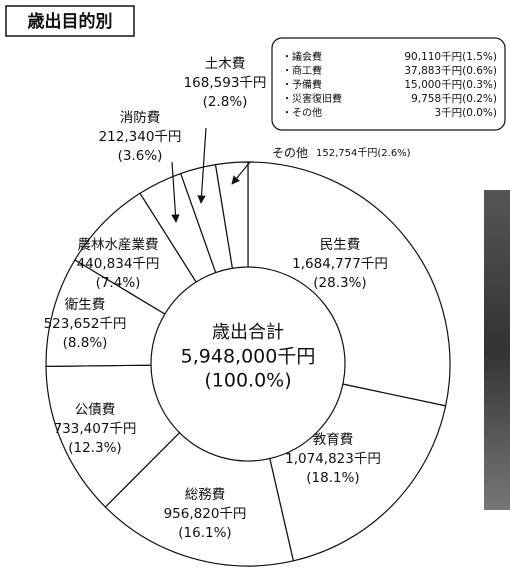 Image resolution: width=510 pixels, height=571 pixels. I want to click on breakdown-name: ・その他, so click(302, 112).